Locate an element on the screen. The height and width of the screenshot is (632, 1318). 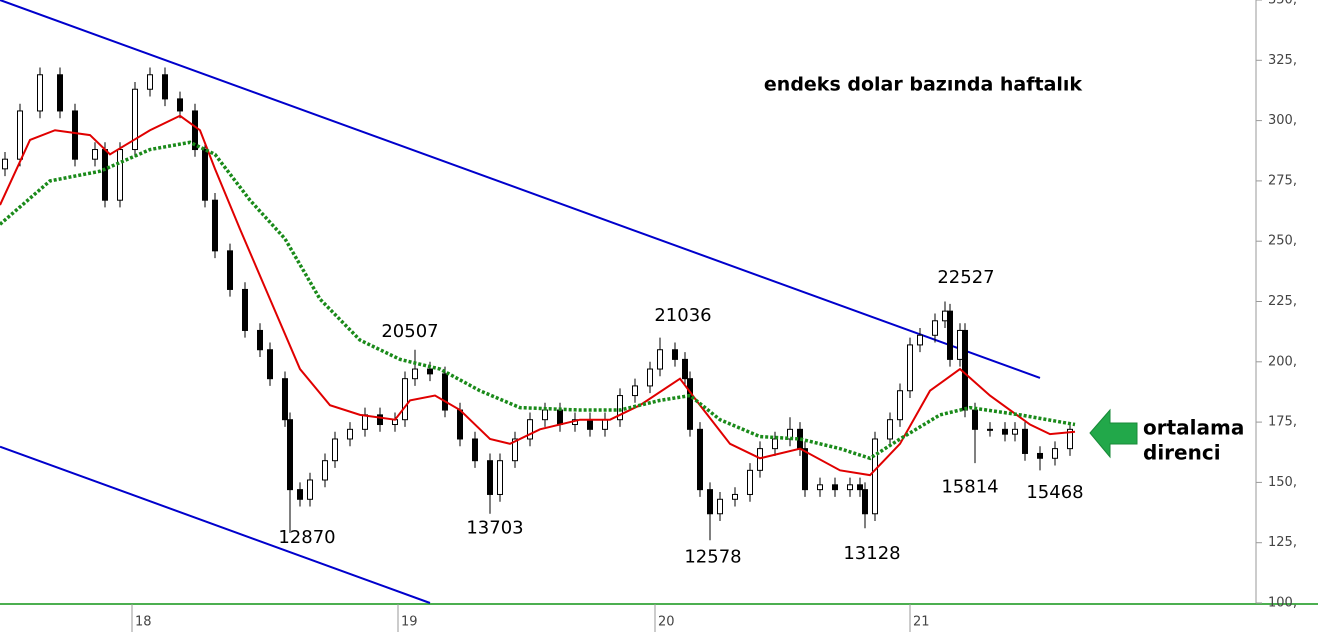
annotation: 20507 is located at coordinates (409, 331).